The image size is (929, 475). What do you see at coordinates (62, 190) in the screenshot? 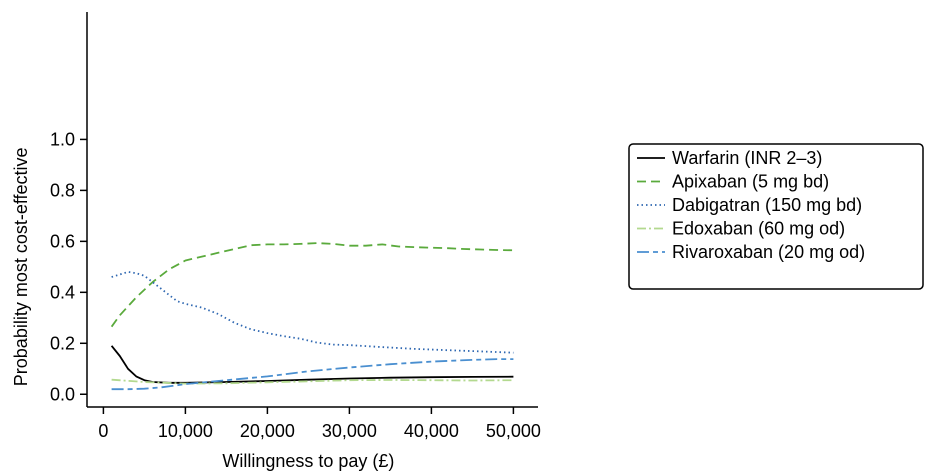
I see `y-tick-label: 0.8` at bounding box center [62, 190].